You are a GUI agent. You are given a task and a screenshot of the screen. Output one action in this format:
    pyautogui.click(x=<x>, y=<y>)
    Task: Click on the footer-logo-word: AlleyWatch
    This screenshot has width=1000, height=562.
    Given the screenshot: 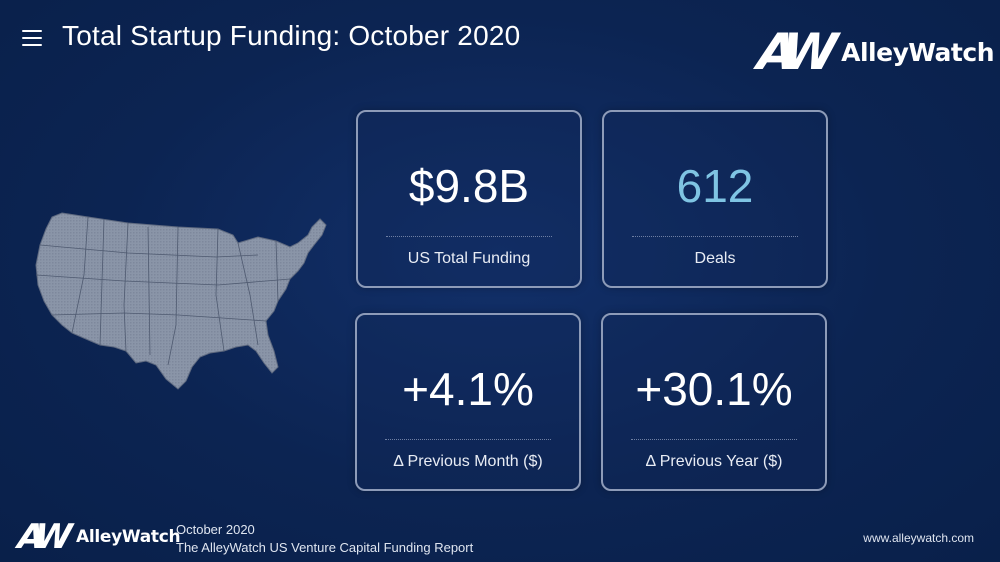 What is the action you would take?
    pyautogui.click(x=128, y=537)
    